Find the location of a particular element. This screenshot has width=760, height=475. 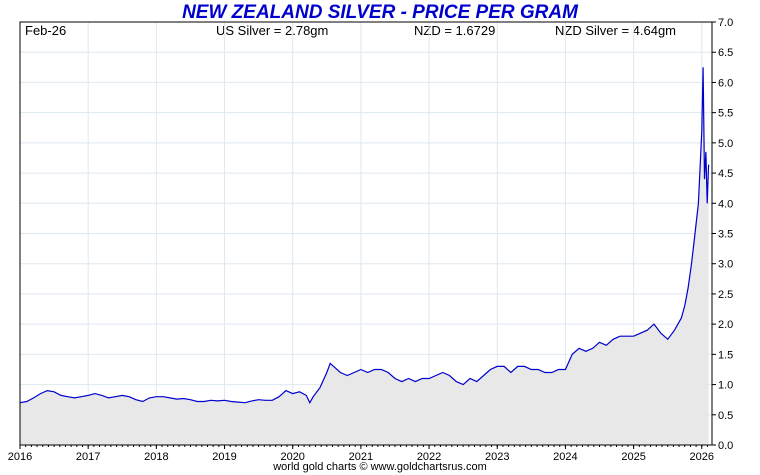

x-tick-label: 2024 is located at coordinates (565, 457).